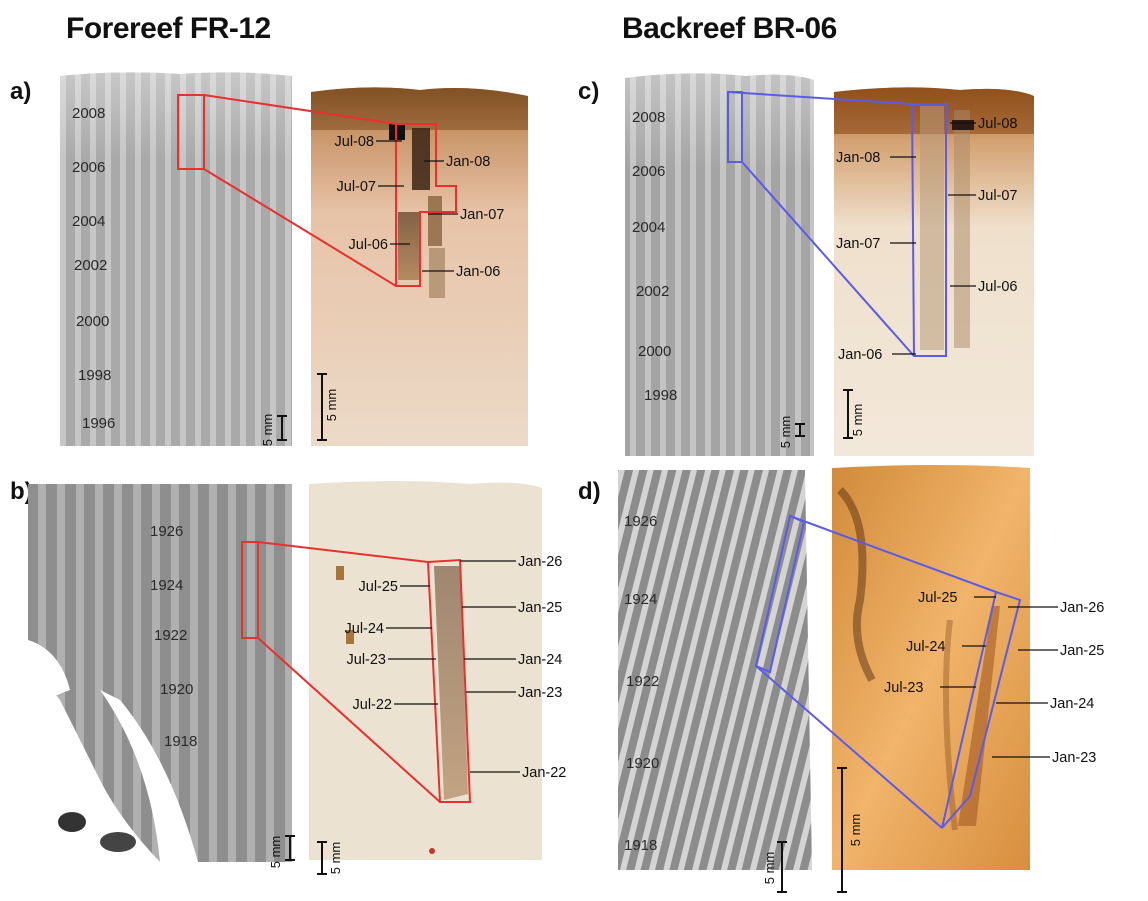 The width and height of the screenshot is (1148, 901). What do you see at coordinates (589, 91) in the screenshot?
I see `panel-c-letter: c)` at bounding box center [589, 91].